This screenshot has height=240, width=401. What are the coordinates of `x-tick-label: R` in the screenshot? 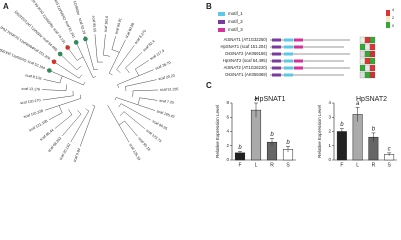 It's located at (374, 165).